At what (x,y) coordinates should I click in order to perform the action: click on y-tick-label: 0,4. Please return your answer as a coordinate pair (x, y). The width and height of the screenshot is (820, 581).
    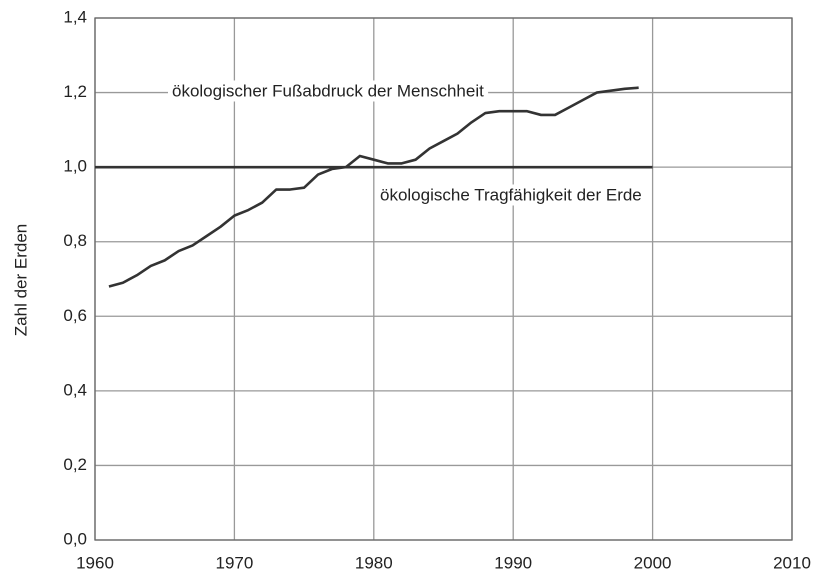
    Looking at the image, I should click on (75, 389).